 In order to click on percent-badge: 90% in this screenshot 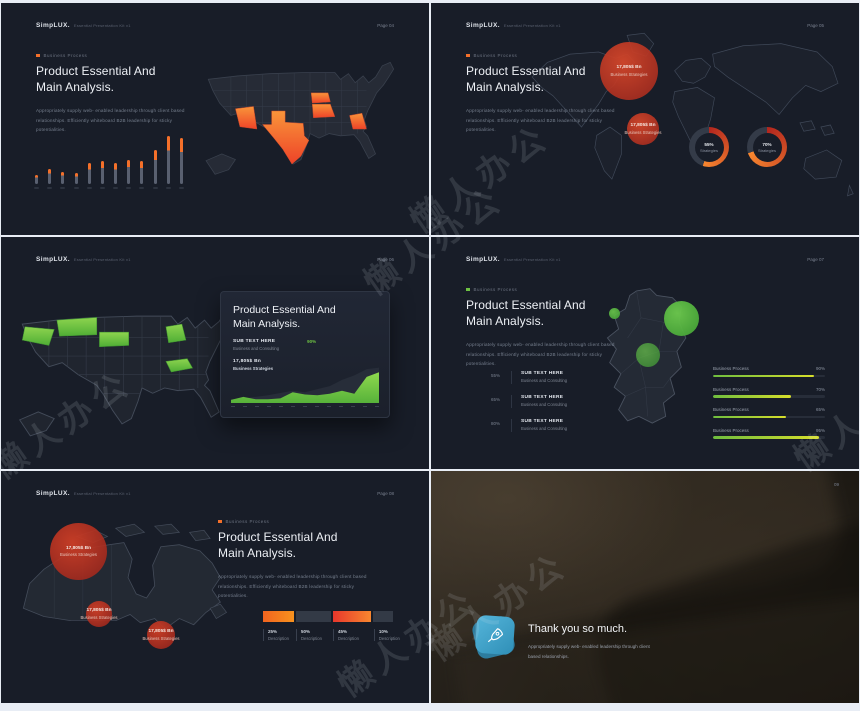, I will do `click(312, 342)`.